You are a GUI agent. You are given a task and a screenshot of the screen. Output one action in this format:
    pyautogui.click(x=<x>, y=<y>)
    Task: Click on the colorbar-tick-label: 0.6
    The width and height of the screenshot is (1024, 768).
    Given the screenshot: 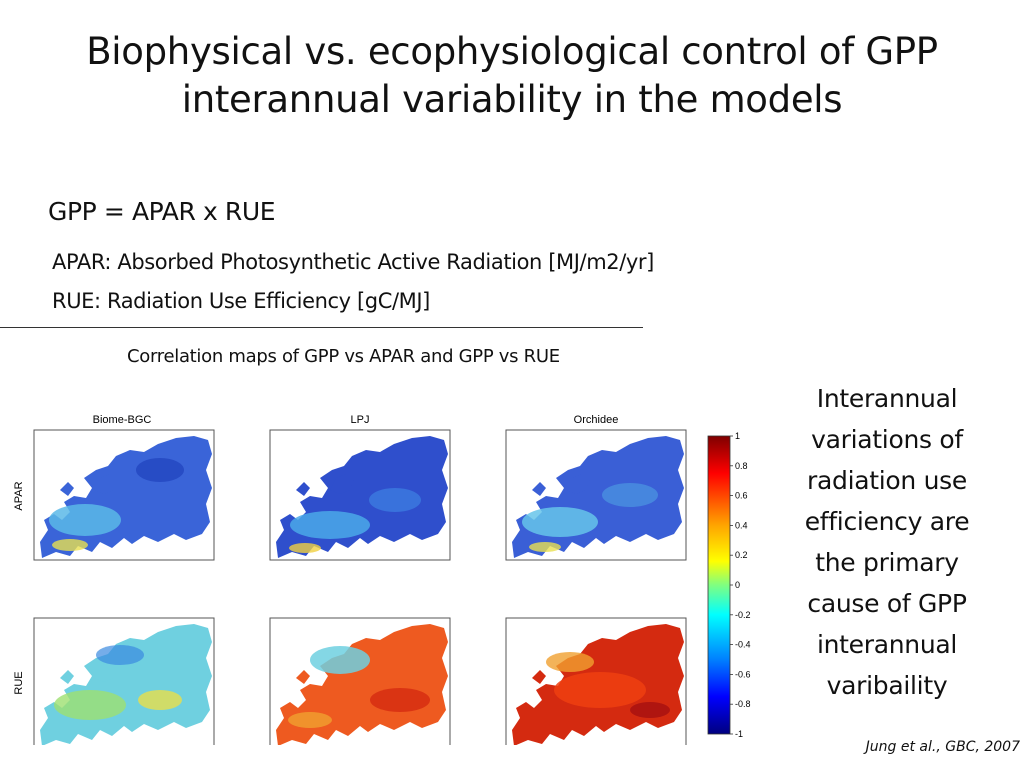 What is the action you would take?
    pyautogui.click(x=741, y=496)
    